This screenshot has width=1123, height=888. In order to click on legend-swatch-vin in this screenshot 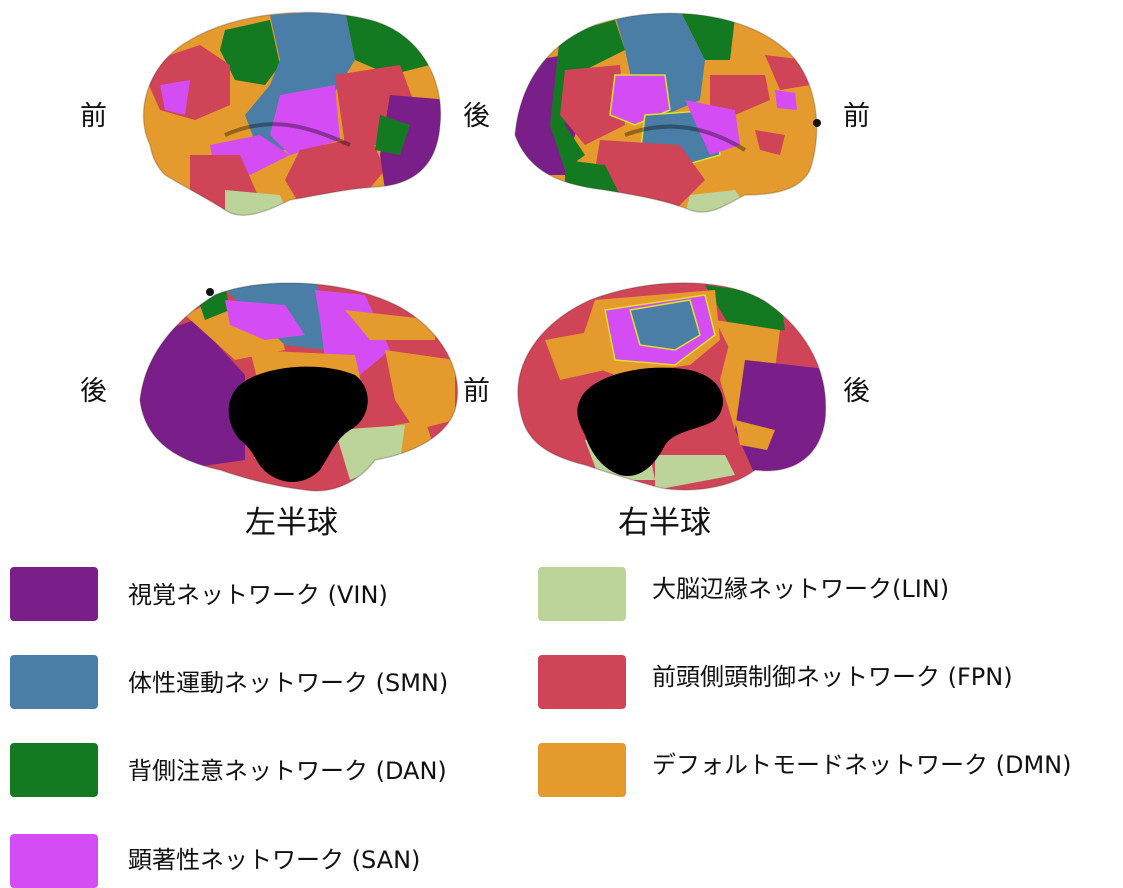, I will do `click(54, 594)`.